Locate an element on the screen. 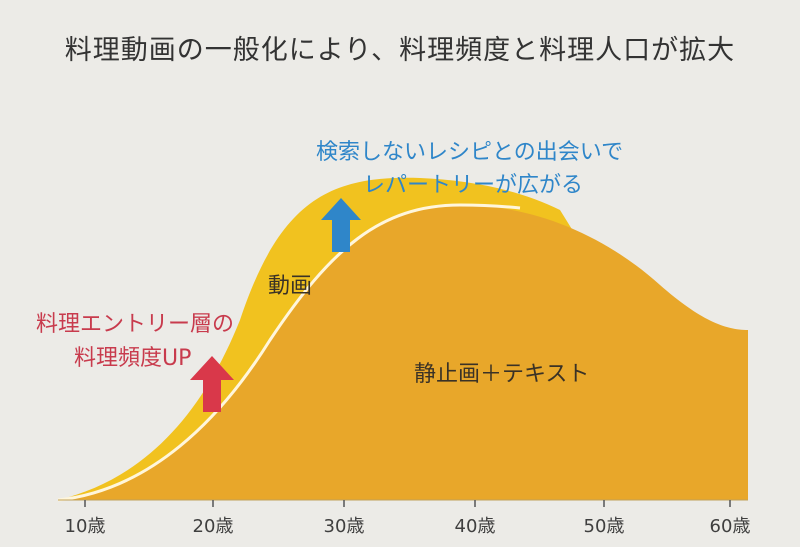 The height and width of the screenshot is (547, 800). blue-annotation-line1: 検索しないレシピとの出会いで is located at coordinates (470, 152).